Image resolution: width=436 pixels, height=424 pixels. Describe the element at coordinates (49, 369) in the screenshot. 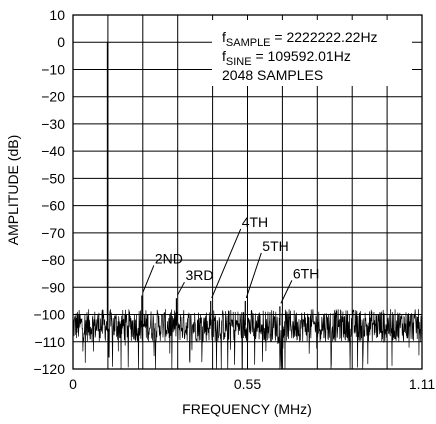

I see `y-tick-label: −120` at that location.